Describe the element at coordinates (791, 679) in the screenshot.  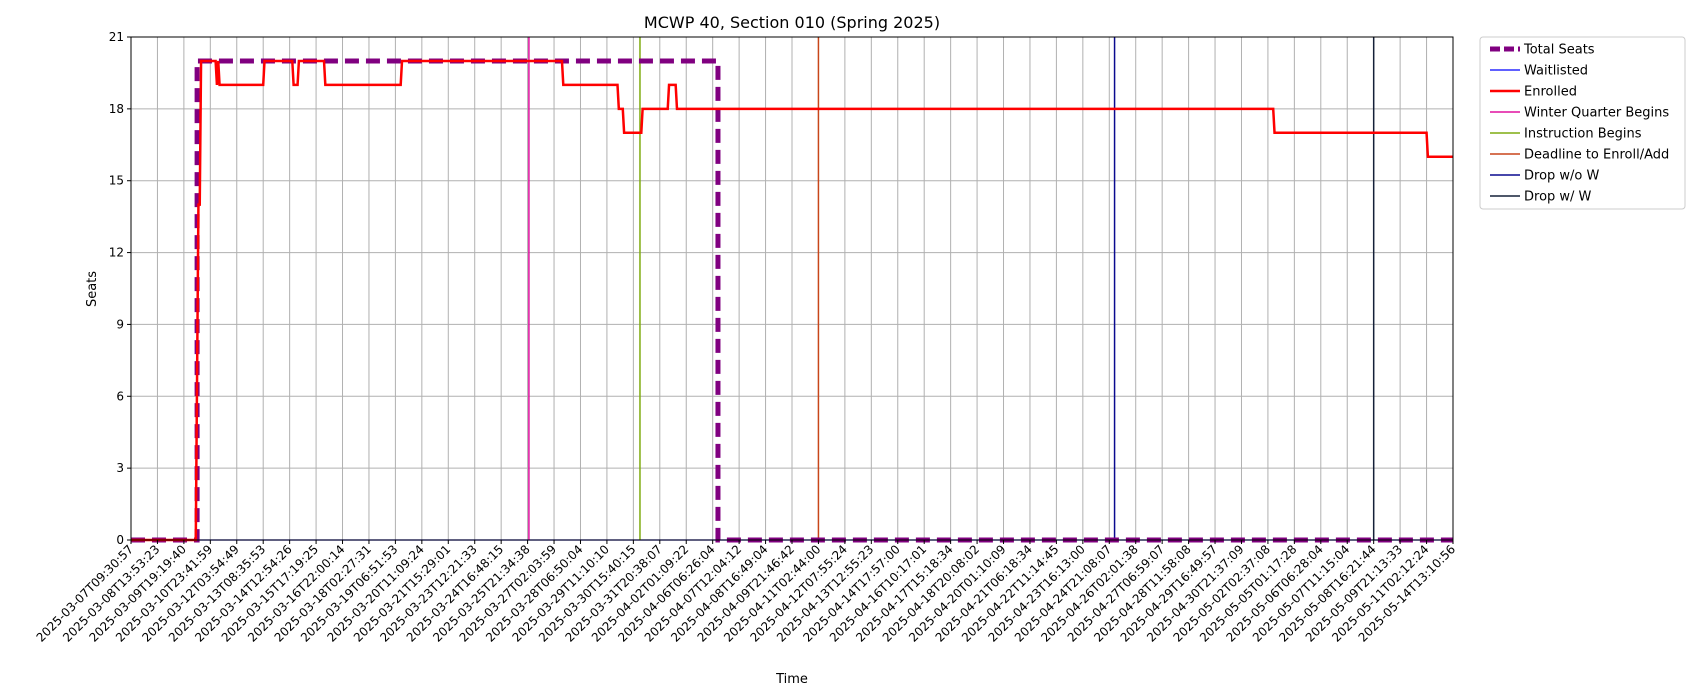
I see `x-axis-title: Time` at that location.